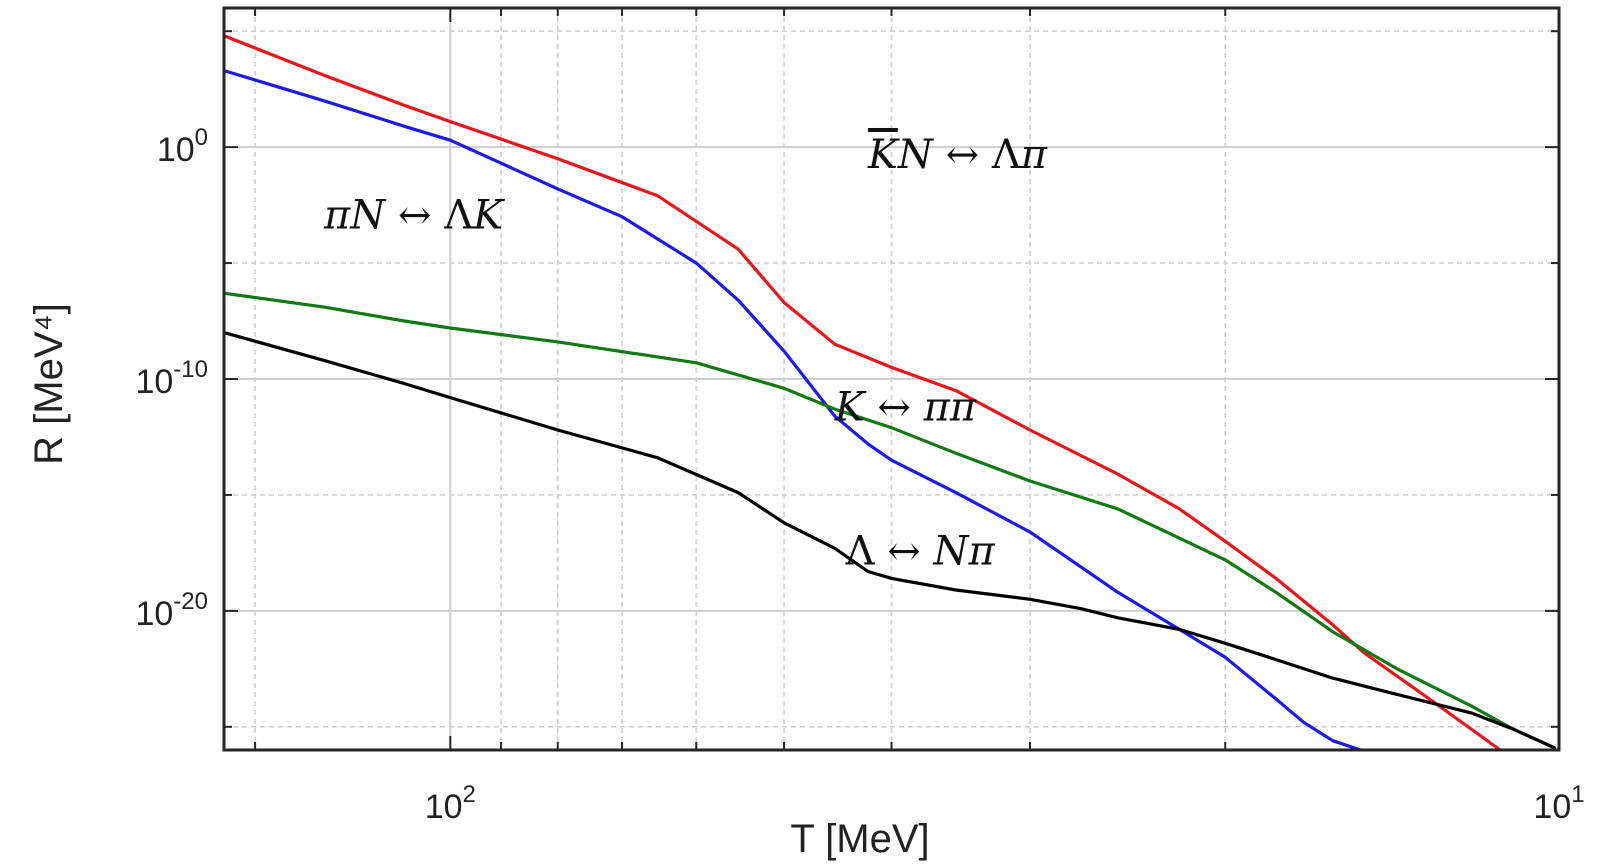 The image size is (1617, 866). Describe the element at coordinates (957, 155) in the screenshot. I see `annotation-kbar: KN ↔ Λπ` at that location.